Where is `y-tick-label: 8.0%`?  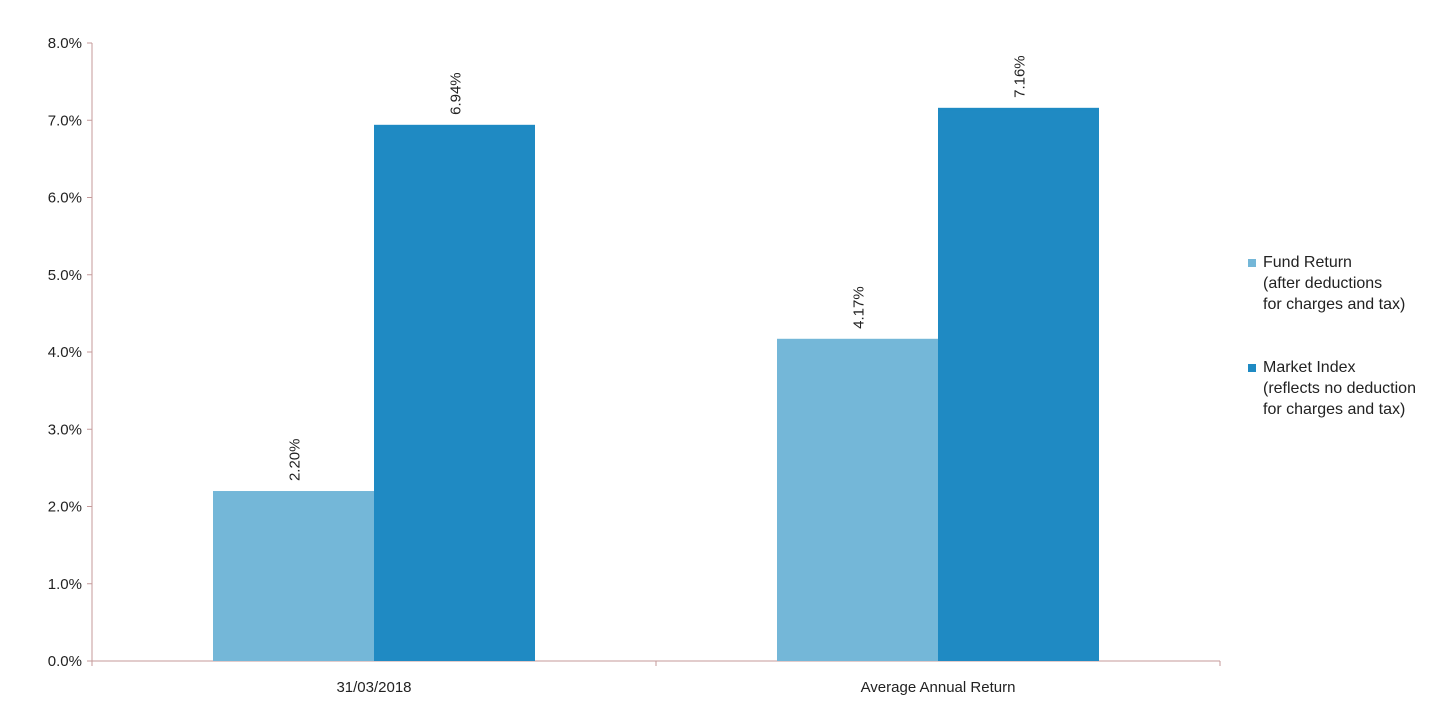
y-tick-label: 8.0% is located at coordinates (65, 43).